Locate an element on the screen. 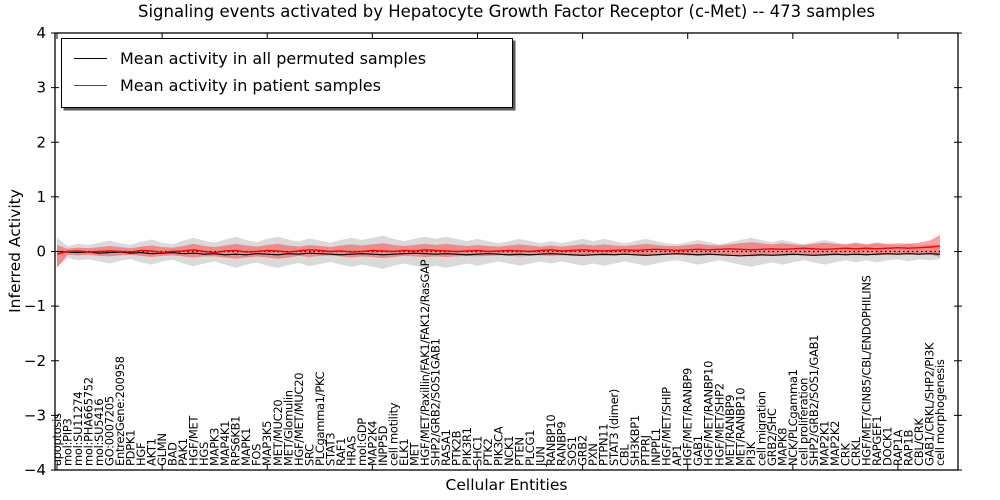 Image resolution: width=1000 pixels, height=500 pixels. y-tick-label: 3 is located at coordinates (41, 88).